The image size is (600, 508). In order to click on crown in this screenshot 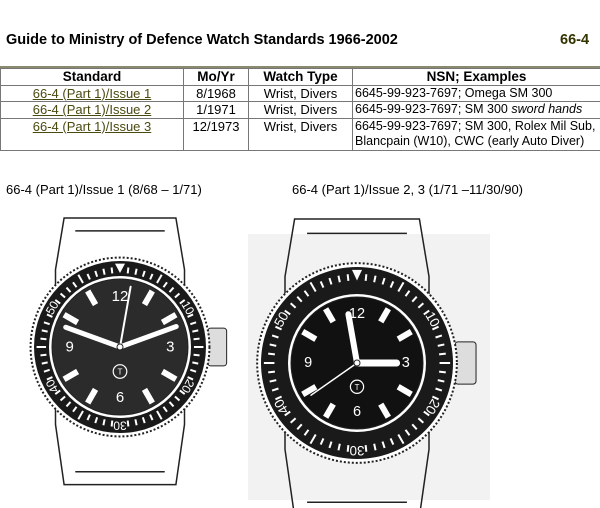, I will do `click(465, 363)`.